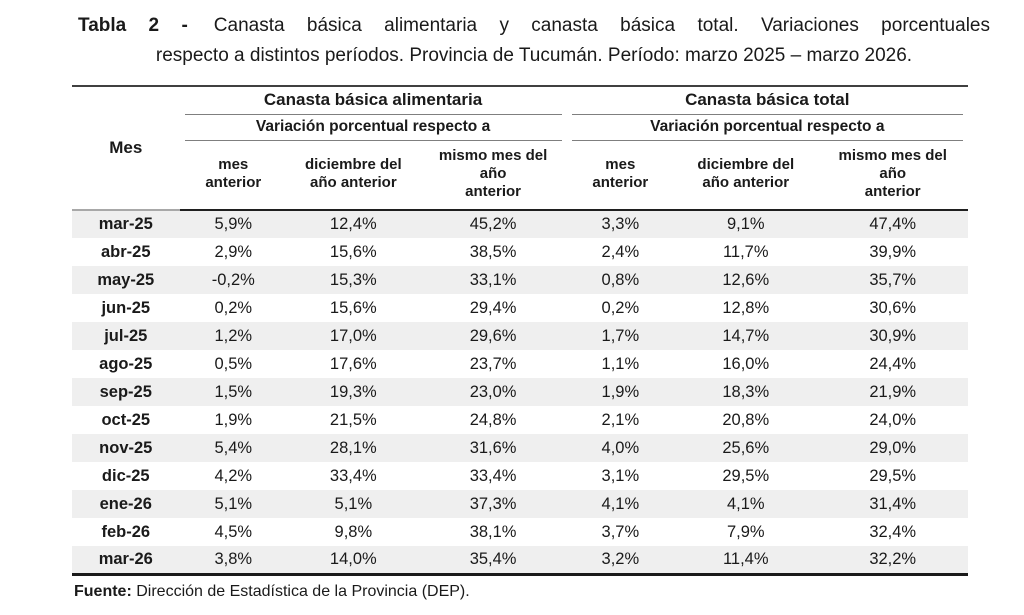 The height and width of the screenshot is (615, 1024). What do you see at coordinates (233, 558) in the screenshot?
I see `value-cell: 3,8%` at bounding box center [233, 558].